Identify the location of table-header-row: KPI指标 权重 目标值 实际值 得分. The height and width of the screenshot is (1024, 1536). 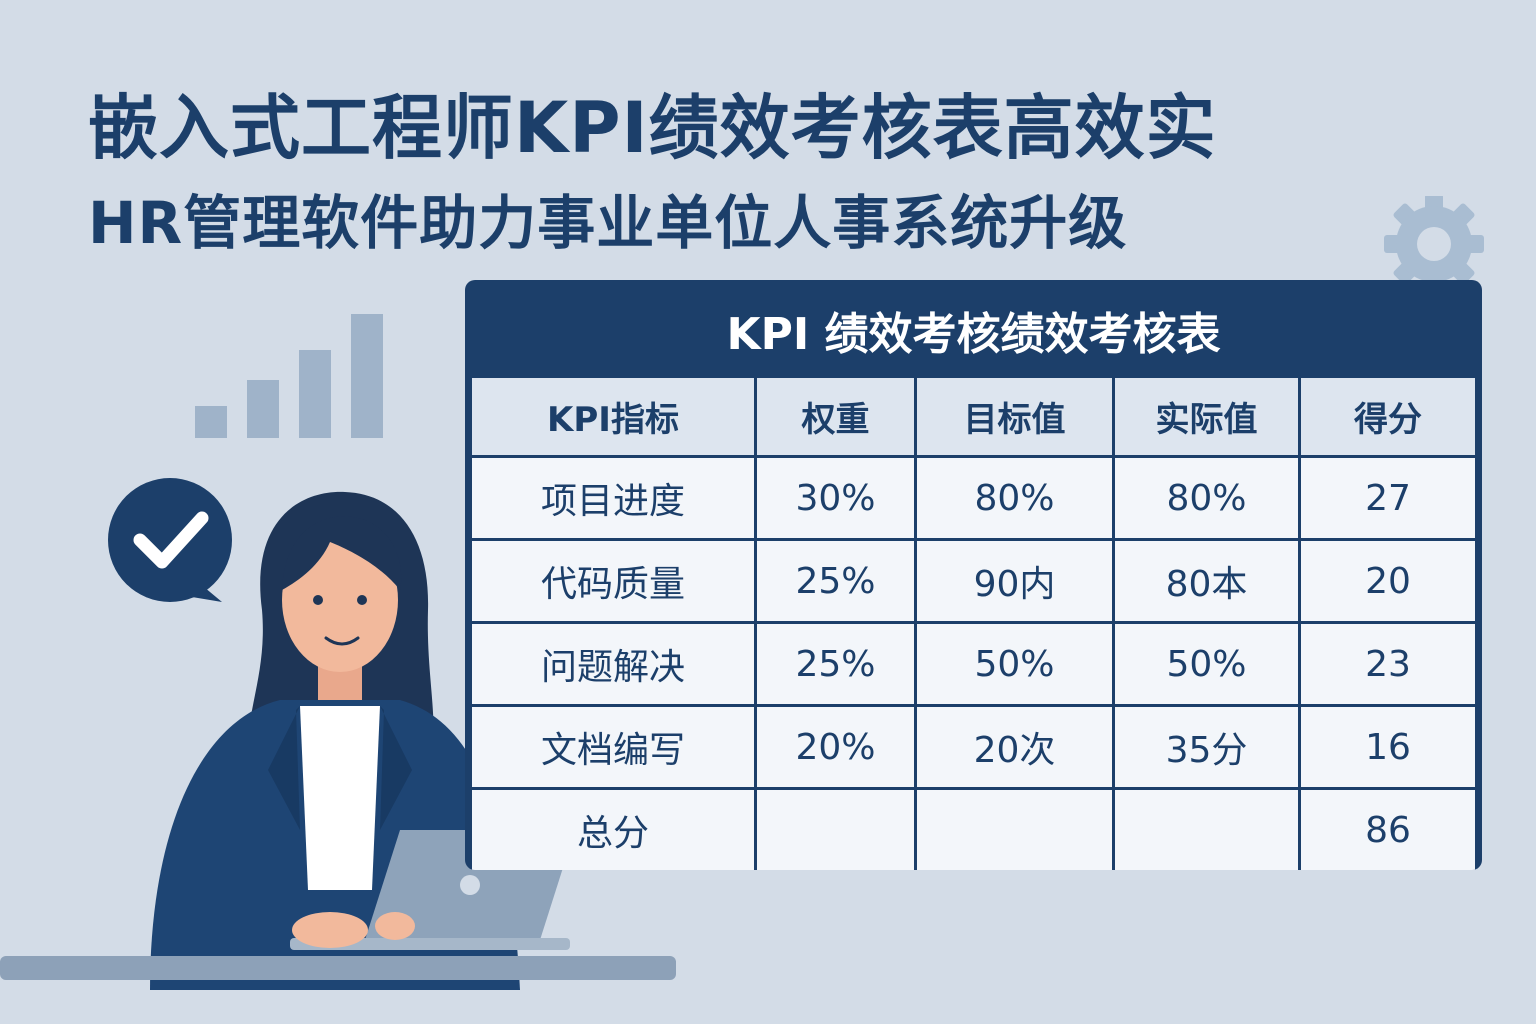
(973, 416).